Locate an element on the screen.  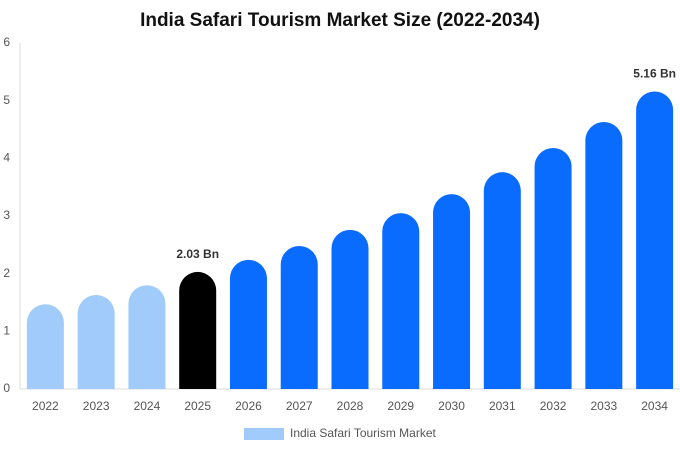
y-tick-label: 6 is located at coordinates (6, 42).